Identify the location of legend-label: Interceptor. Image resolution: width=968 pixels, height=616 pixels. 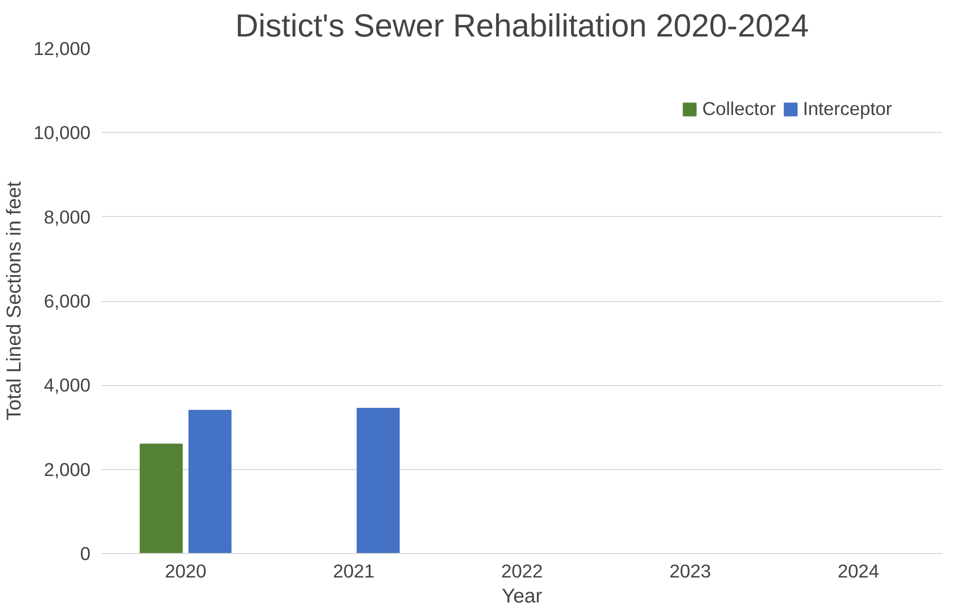
(847, 109).